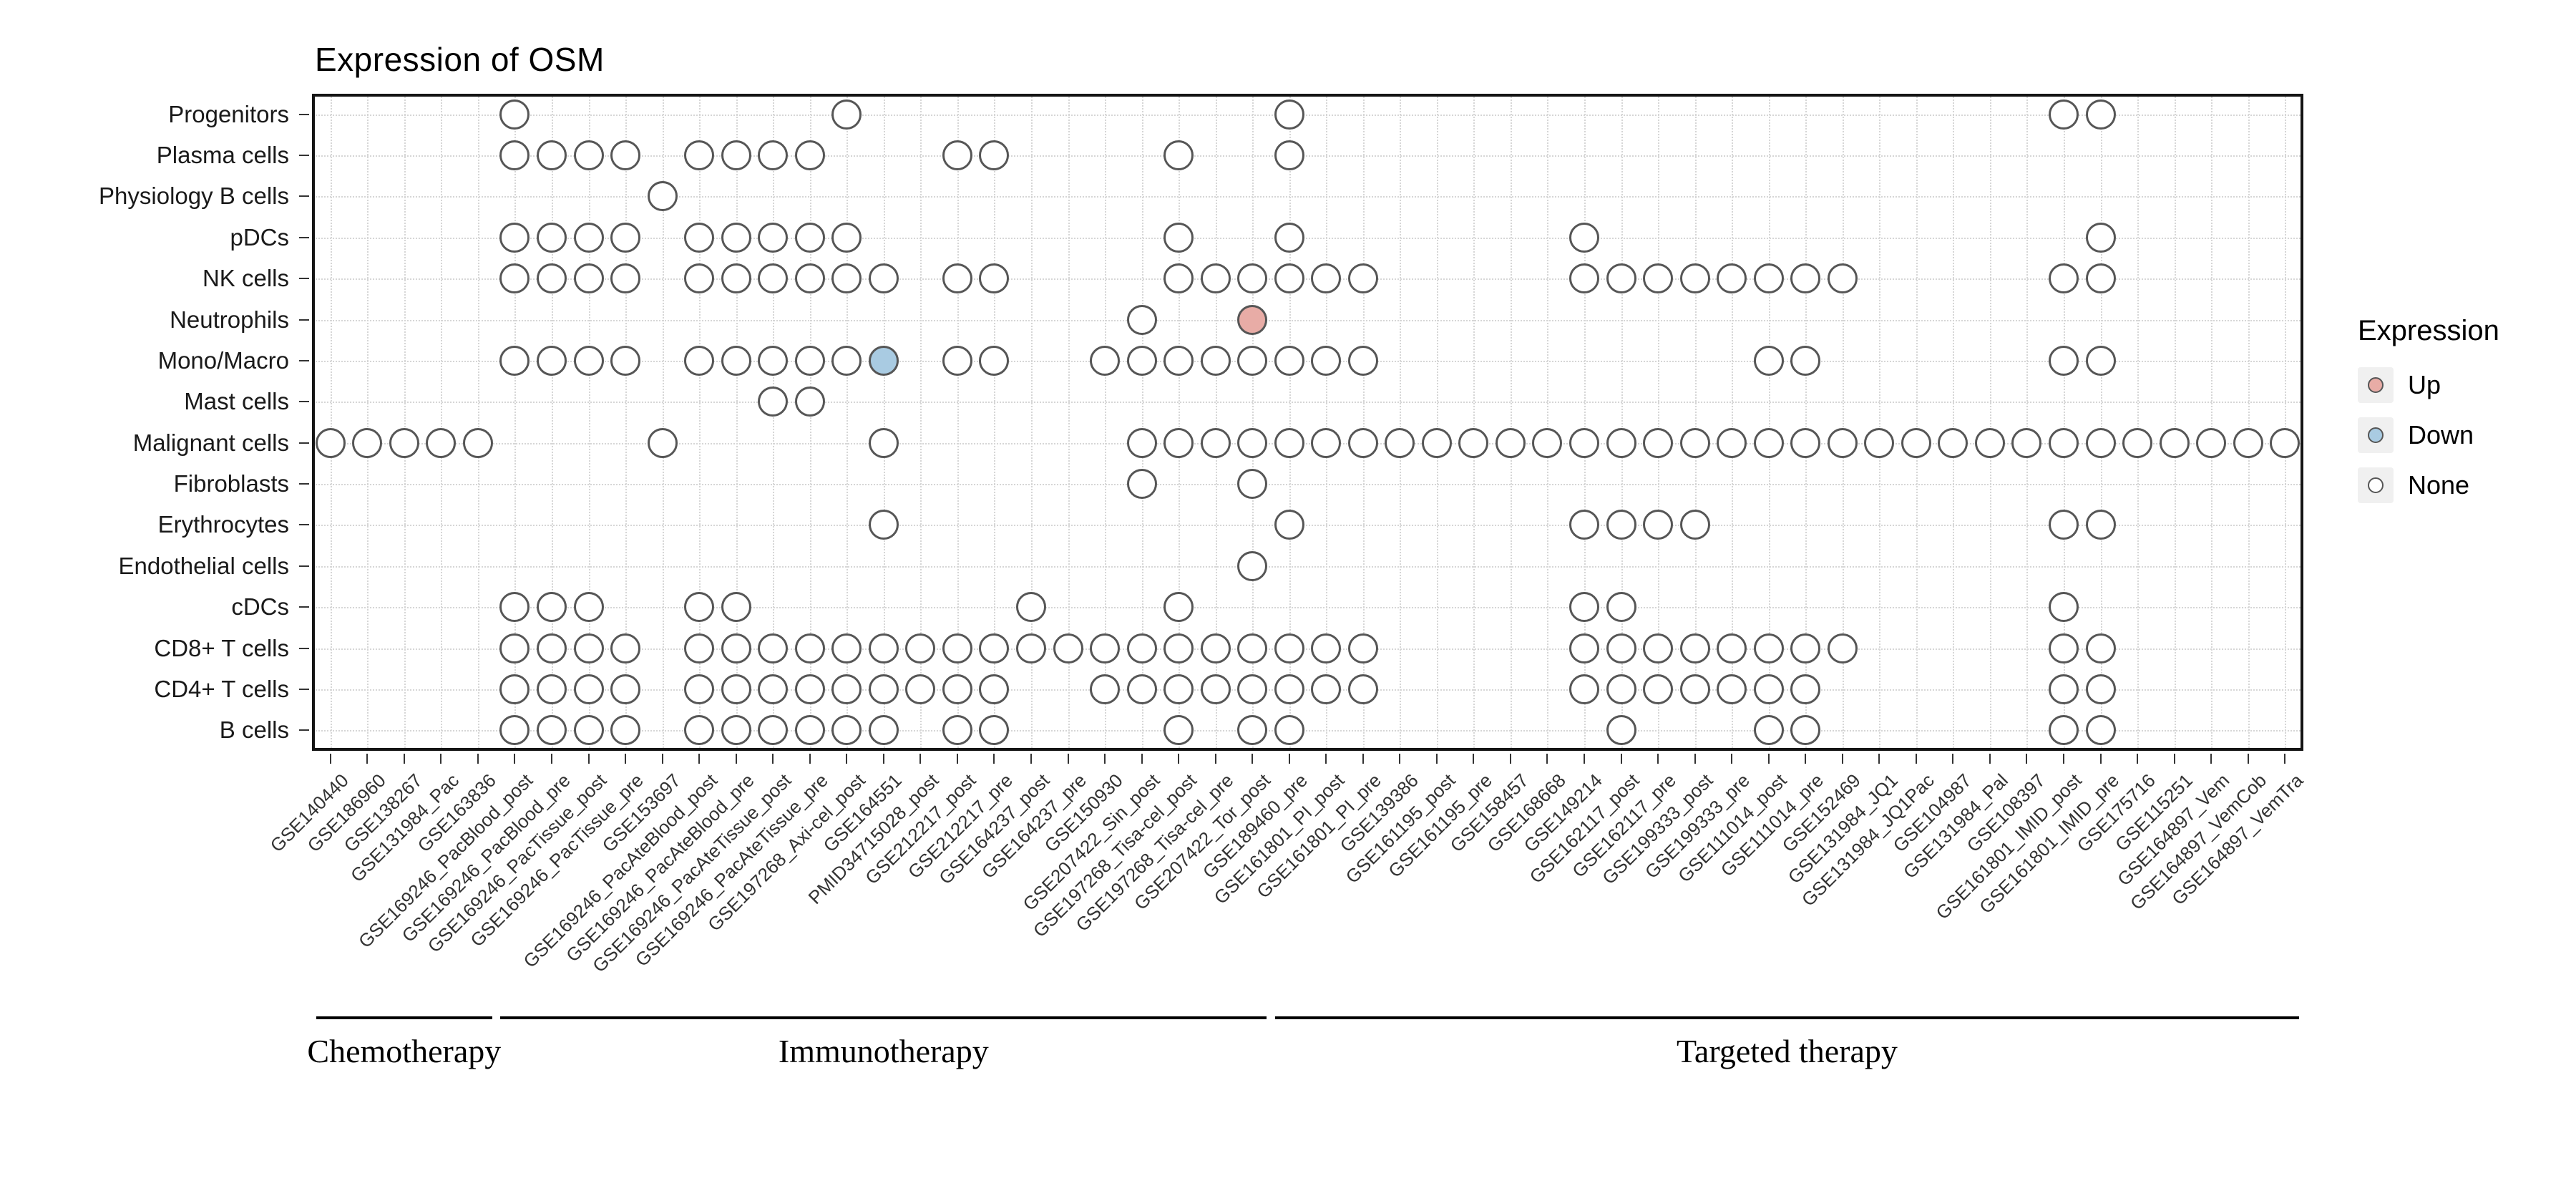 Image resolution: width=2576 pixels, height=1181 pixels. What do you see at coordinates (228, 113) in the screenshot?
I see `row-label: Progenitors` at bounding box center [228, 113].